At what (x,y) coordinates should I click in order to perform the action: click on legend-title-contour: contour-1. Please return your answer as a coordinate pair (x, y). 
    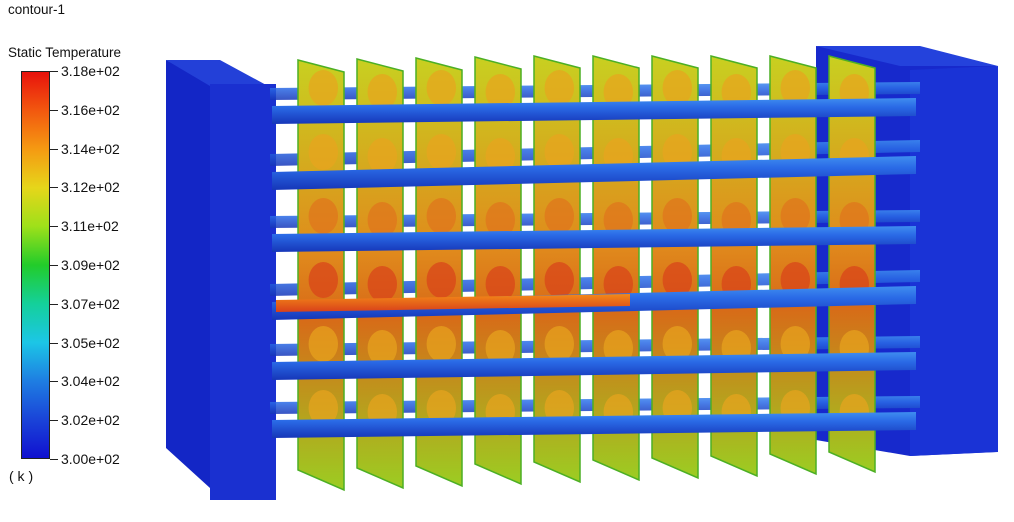
    Looking at the image, I should click on (37, 9).